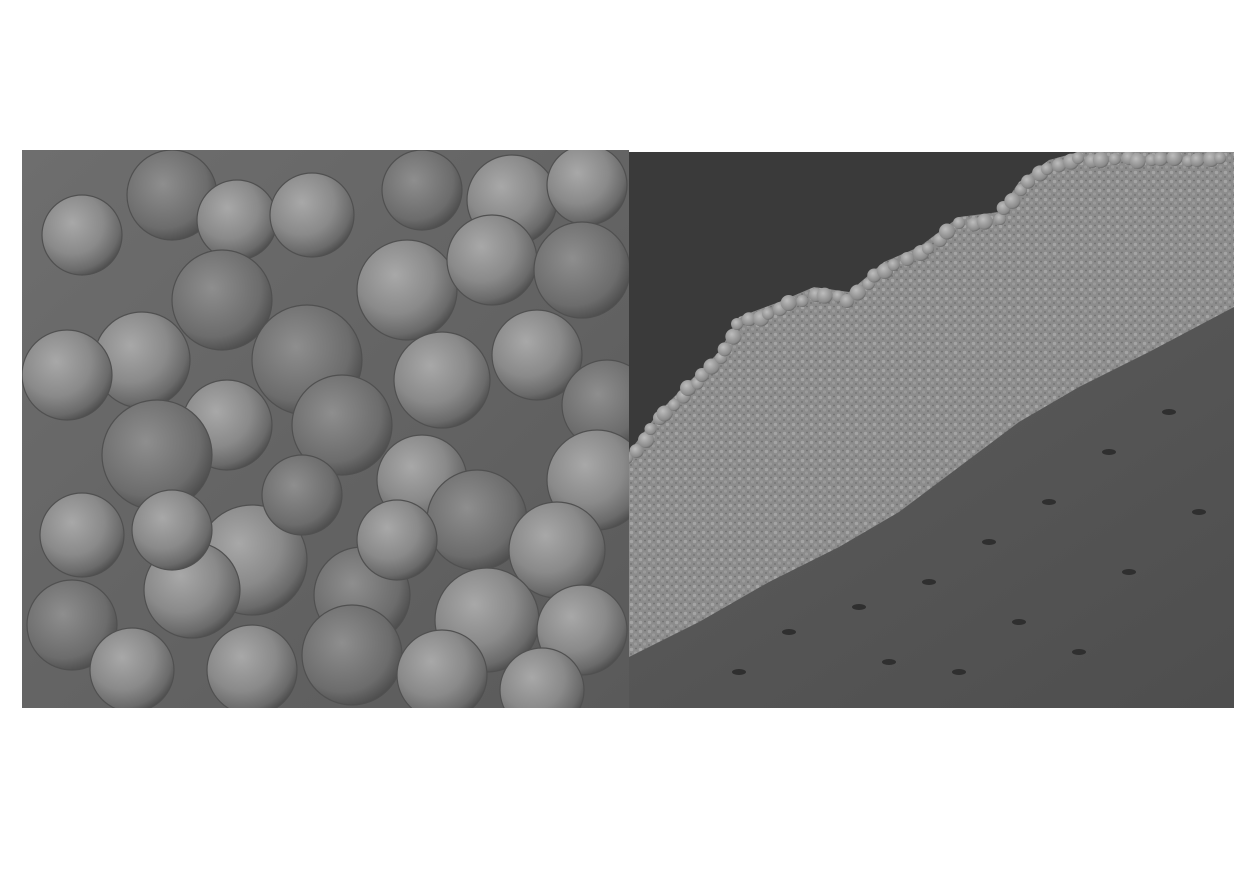  I want to click on substrate-pores, so click(969, 542).